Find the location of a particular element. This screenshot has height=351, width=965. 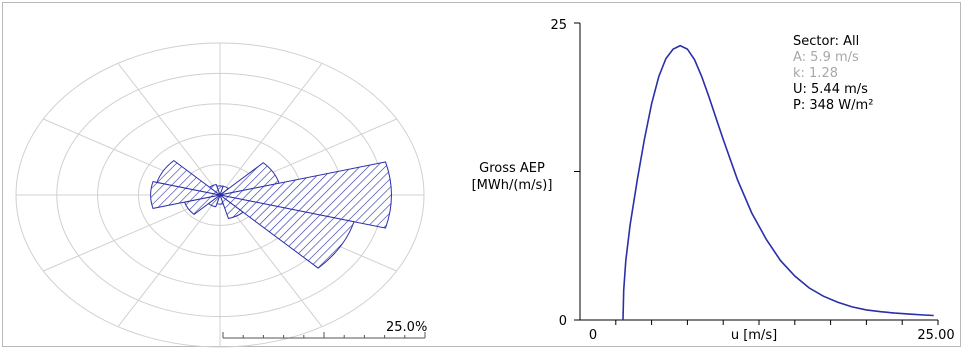

x-axis-label: u [m/s] is located at coordinates (754, 335).